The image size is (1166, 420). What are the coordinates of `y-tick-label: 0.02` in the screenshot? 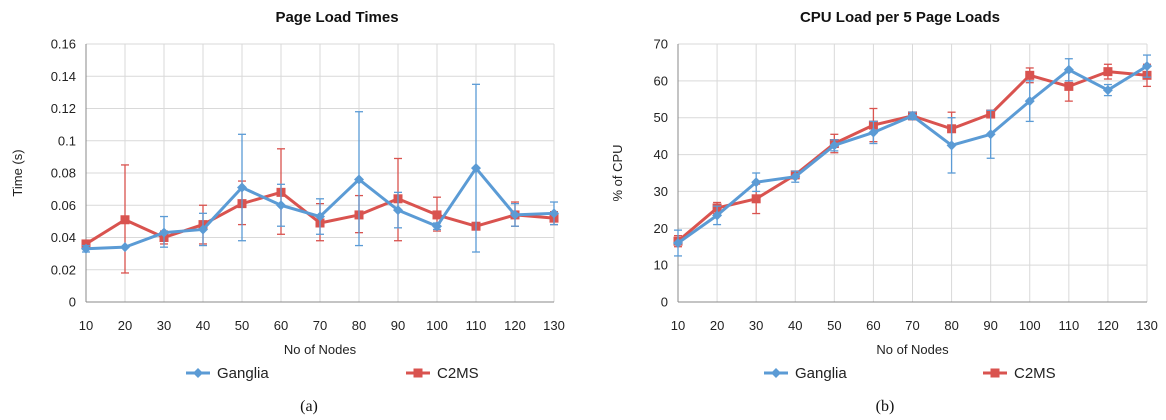 It's located at (63, 269).